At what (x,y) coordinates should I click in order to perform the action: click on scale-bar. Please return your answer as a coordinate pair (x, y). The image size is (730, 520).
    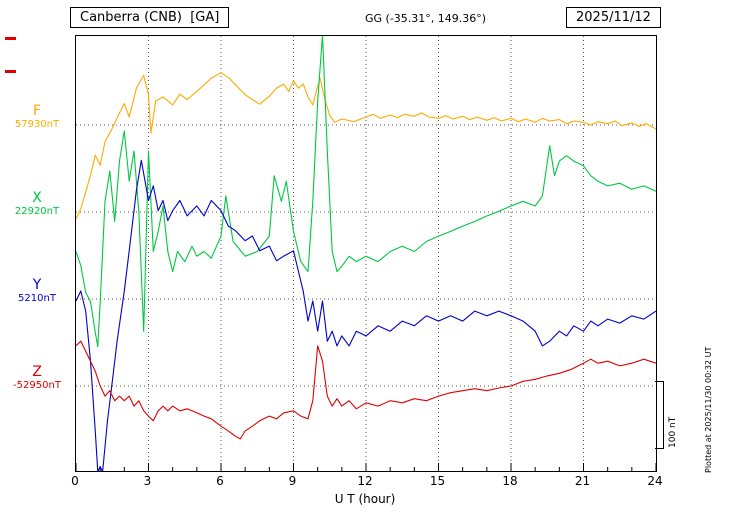
    Looking at the image, I should click on (663, 414).